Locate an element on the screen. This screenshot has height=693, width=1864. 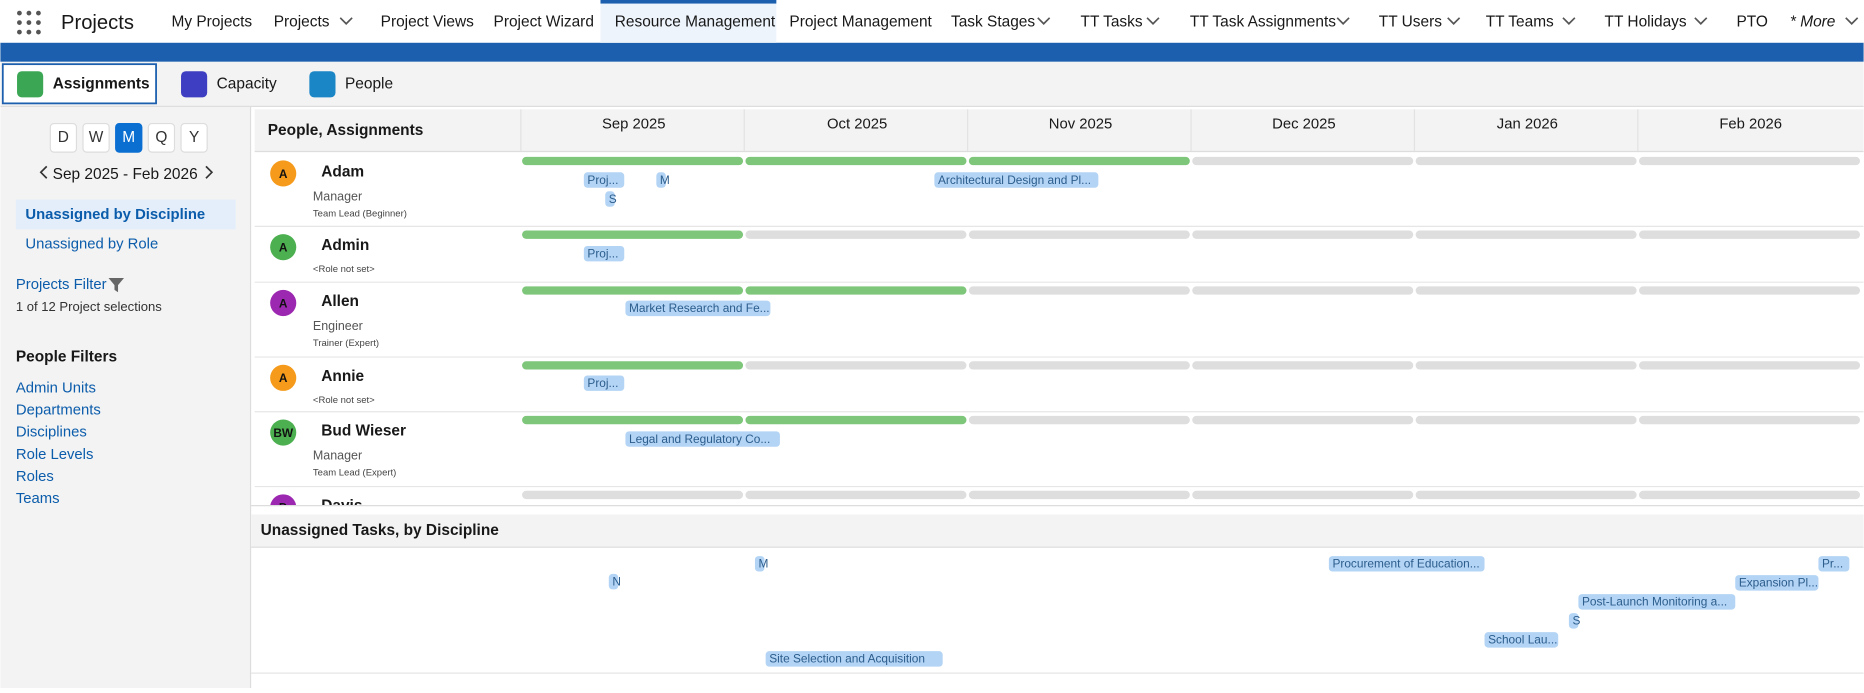
view-label: D is located at coordinates (63, 137).